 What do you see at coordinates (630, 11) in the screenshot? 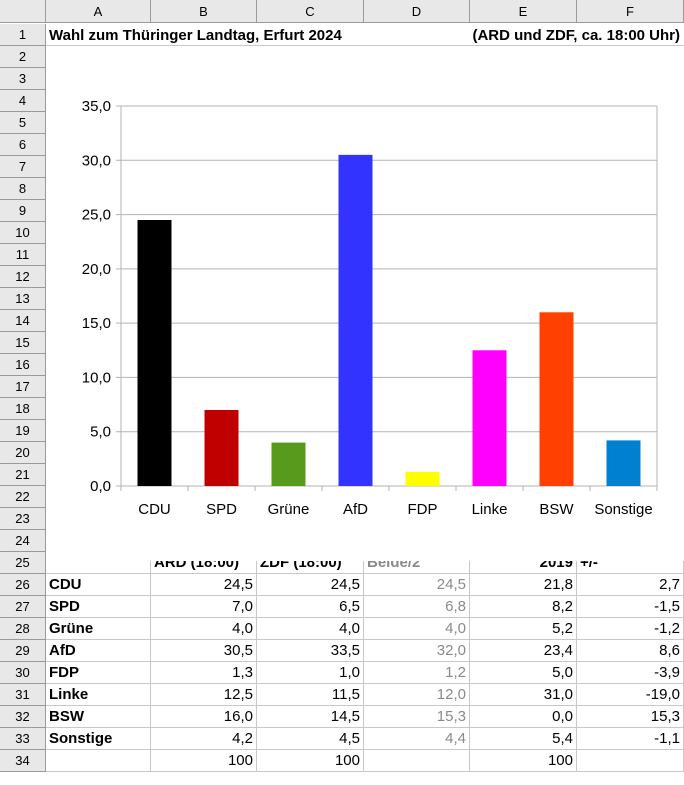
I see `column-header-f: F` at bounding box center [630, 11].